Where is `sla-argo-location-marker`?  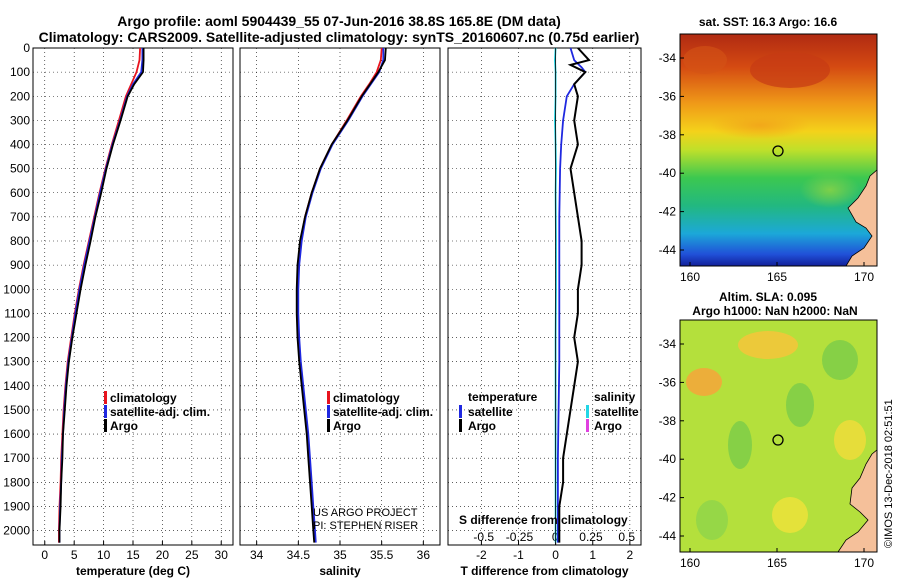
sla-argo-location-marker is located at coordinates (778, 440).